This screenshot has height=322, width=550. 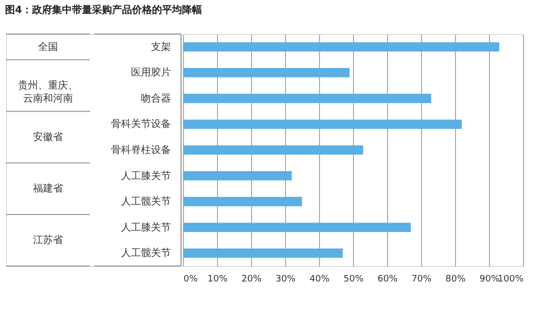 What do you see at coordinates (48, 188) in the screenshot?
I see `text: 福建省` at bounding box center [48, 188].